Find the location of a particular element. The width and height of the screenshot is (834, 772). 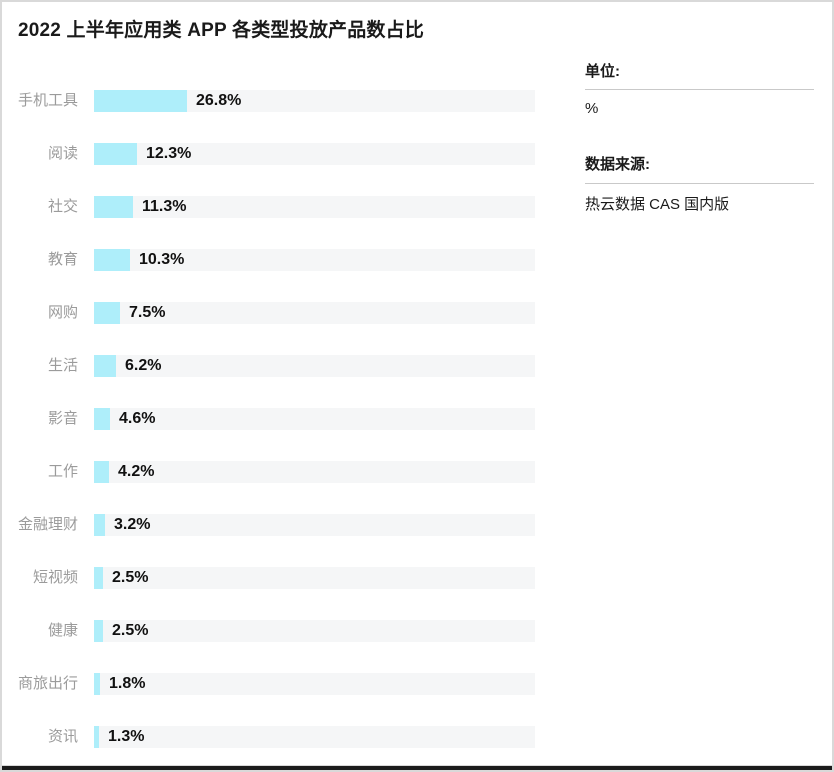

category-label: 商旅出行 is located at coordinates (47, 683).